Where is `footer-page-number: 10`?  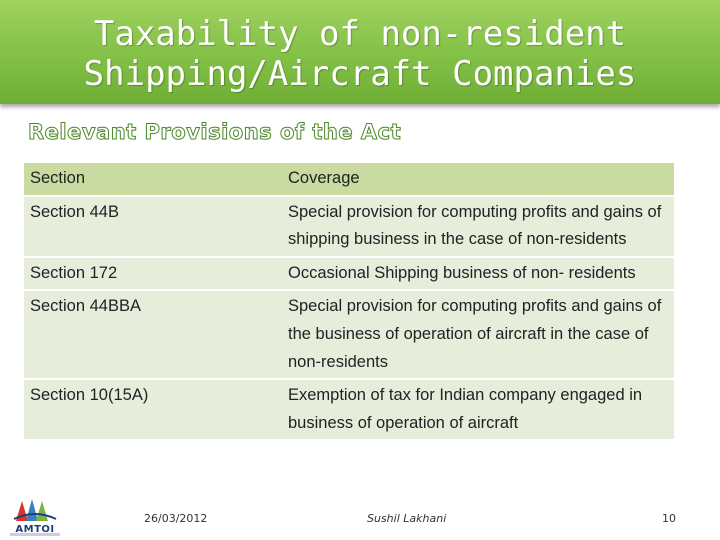 footer-page-number: 10 is located at coordinates (669, 518).